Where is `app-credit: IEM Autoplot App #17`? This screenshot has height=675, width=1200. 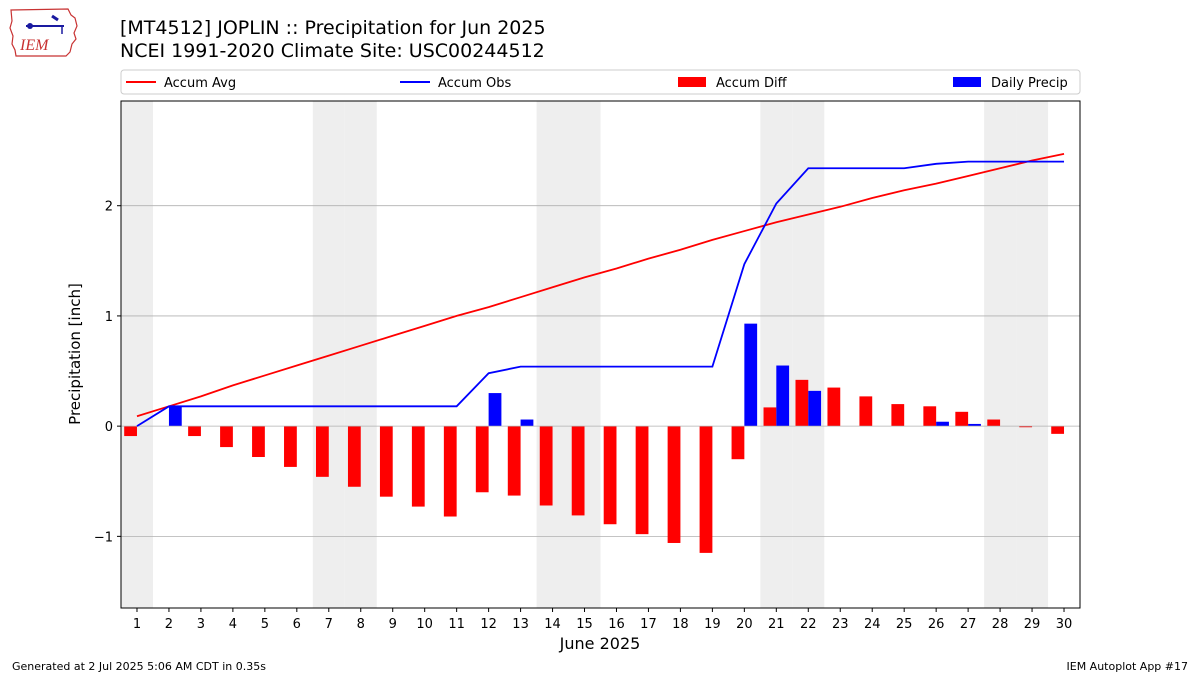 app-credit: IEM Autoplot App #17 is located at coordinates (1127, 666).